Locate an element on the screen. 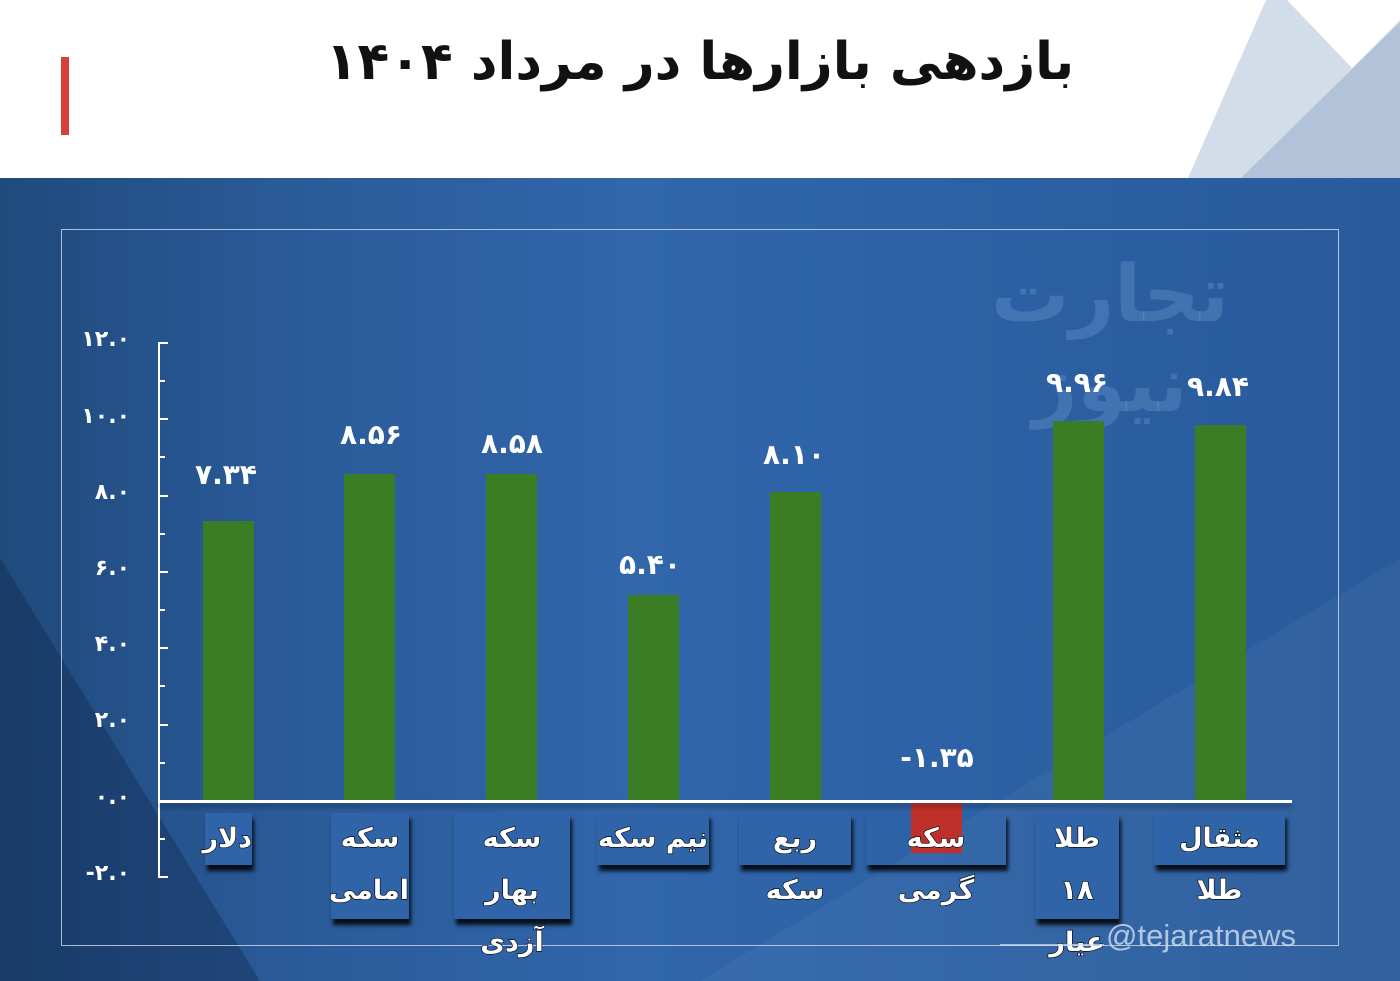 This screenshot has height=981, width=1400. category-label-quarter-coin: ربع سکه is located at coordinates (795, 860).